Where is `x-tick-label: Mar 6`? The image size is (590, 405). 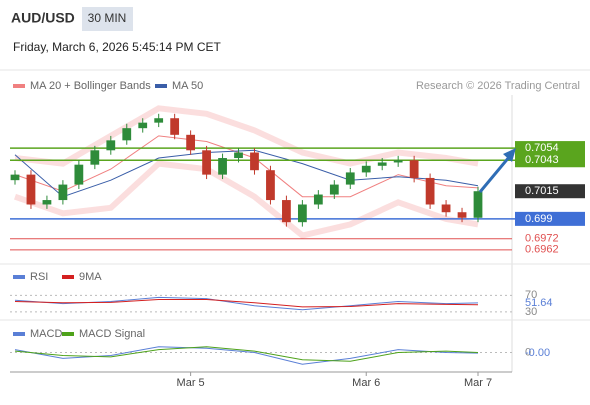
x-tick-label: Mar 6 is located at coordinates (366, 383).